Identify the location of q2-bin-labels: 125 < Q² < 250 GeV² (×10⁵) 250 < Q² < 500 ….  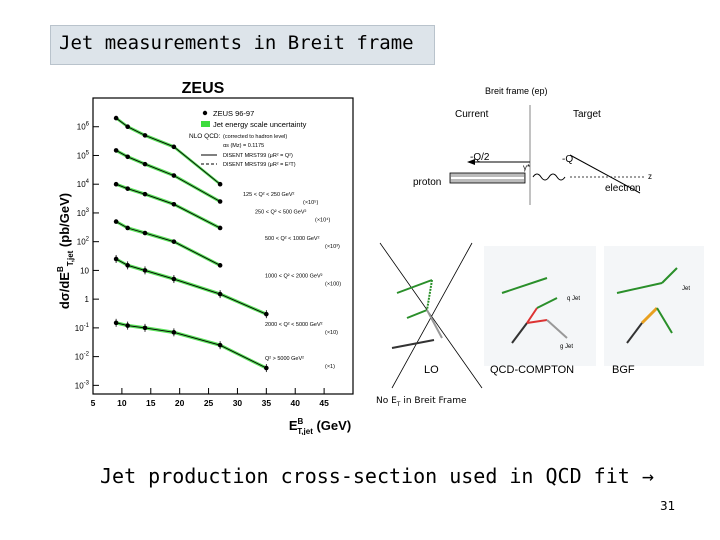
(292, 281).